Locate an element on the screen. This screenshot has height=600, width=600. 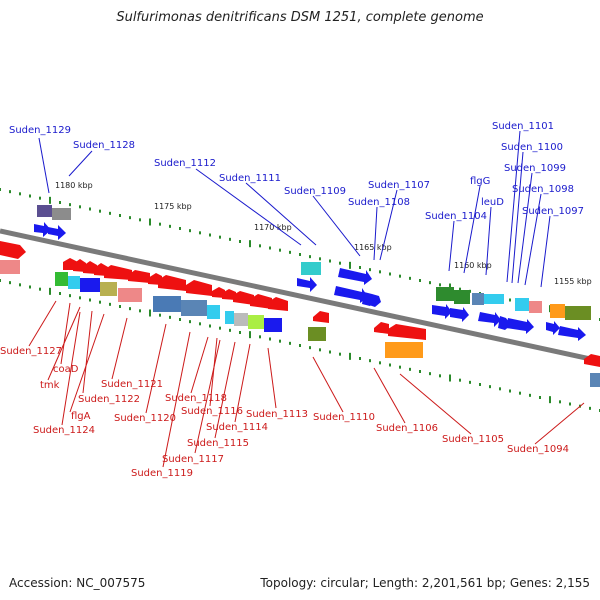
gene-label: coaD is located at coordinates (66, 369).